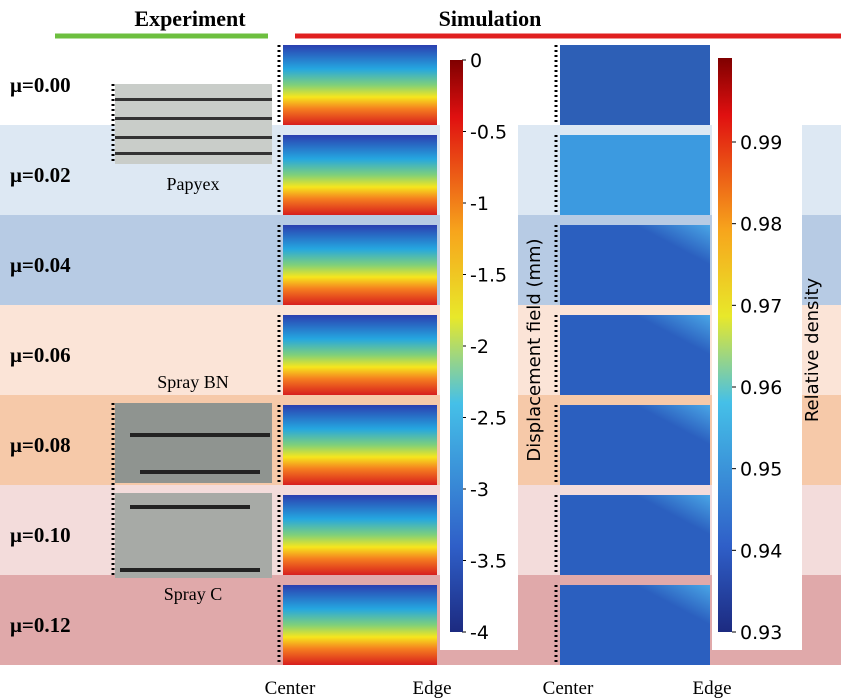 This screenshot has width=841, height=700. I want to click on experiment-photos, so click(193, 331).